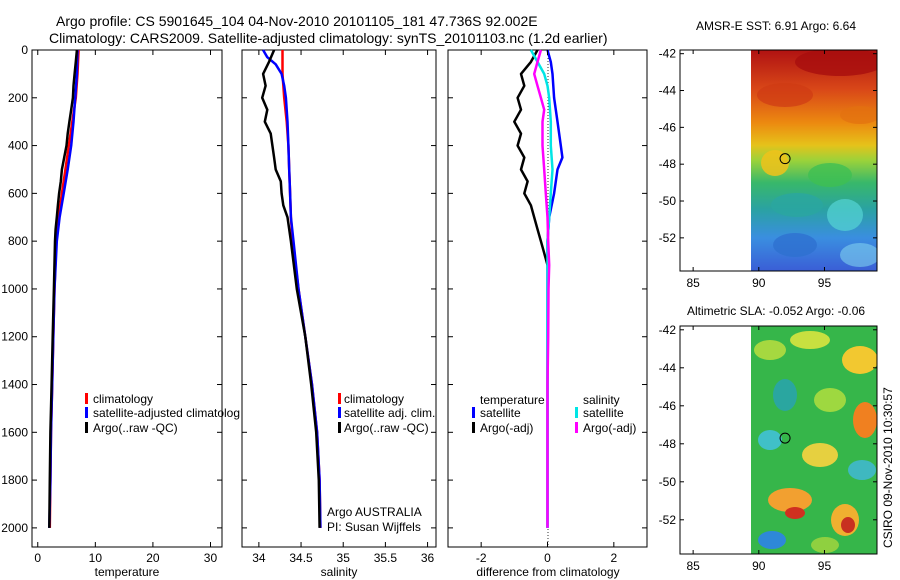  Describe the element at coordinates (776, 26) in the screenshot. I see `sst-map-title: AMSR-E SST: 6.91 Argo: 6.64` at that location.